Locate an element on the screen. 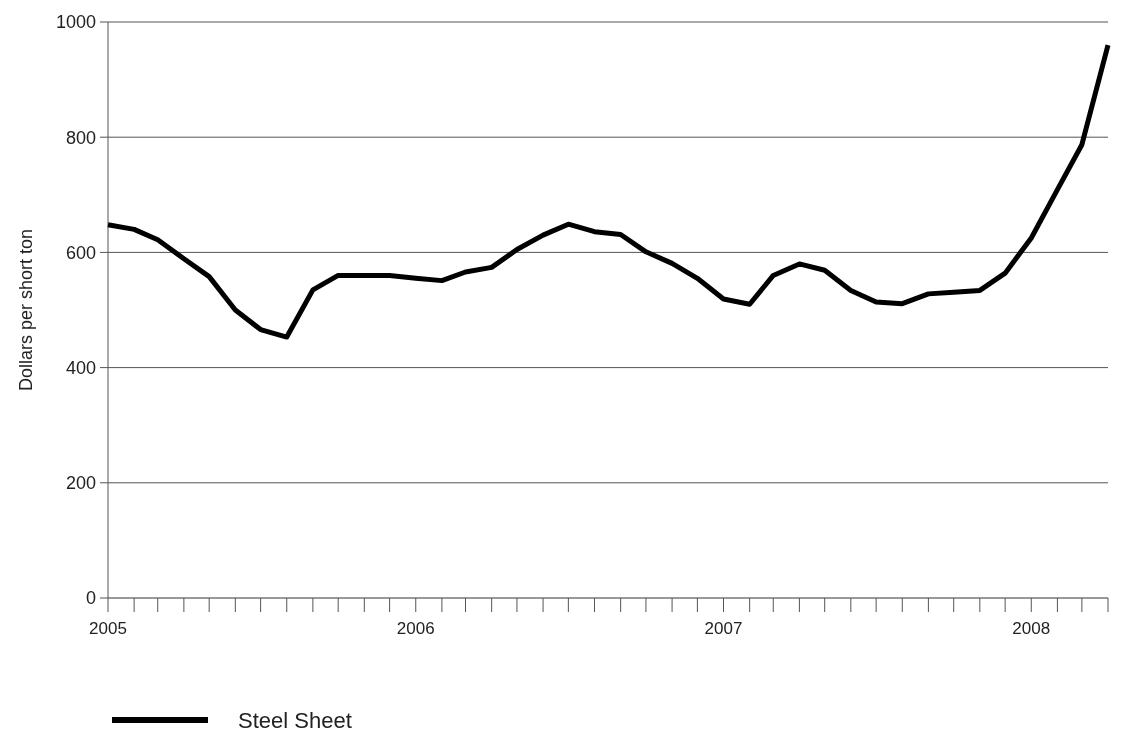 This screenshot has height=752, width=1122. x-tick-label: 2006 is located at coordinates (415, 628).